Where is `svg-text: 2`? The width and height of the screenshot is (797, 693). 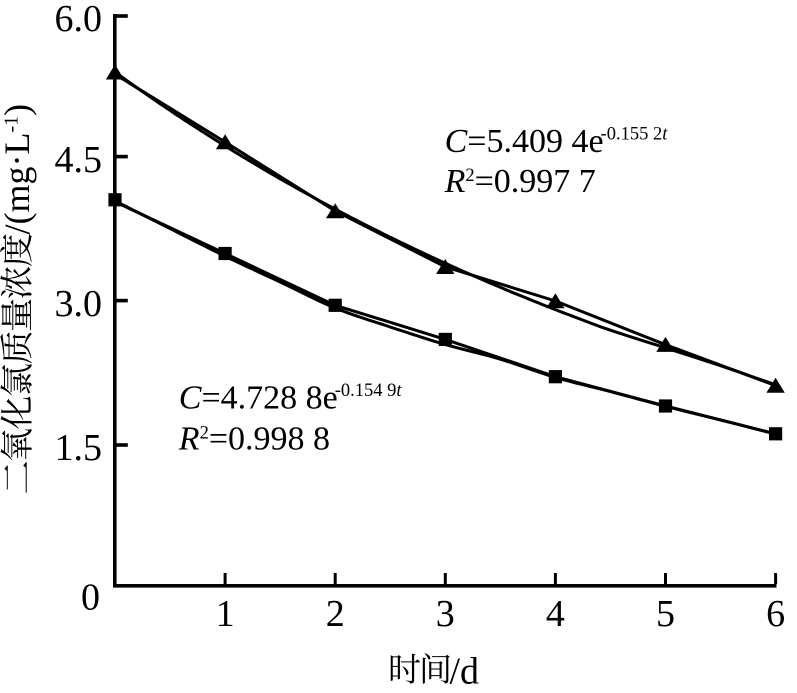
svg-text: 2 is located at coordinates (335, 614).